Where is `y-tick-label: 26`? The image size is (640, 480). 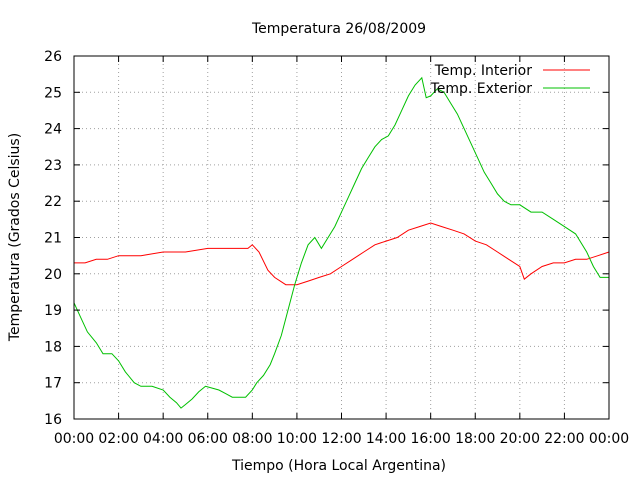
y-tick-label: 26 is located at coordinates (53, 57).